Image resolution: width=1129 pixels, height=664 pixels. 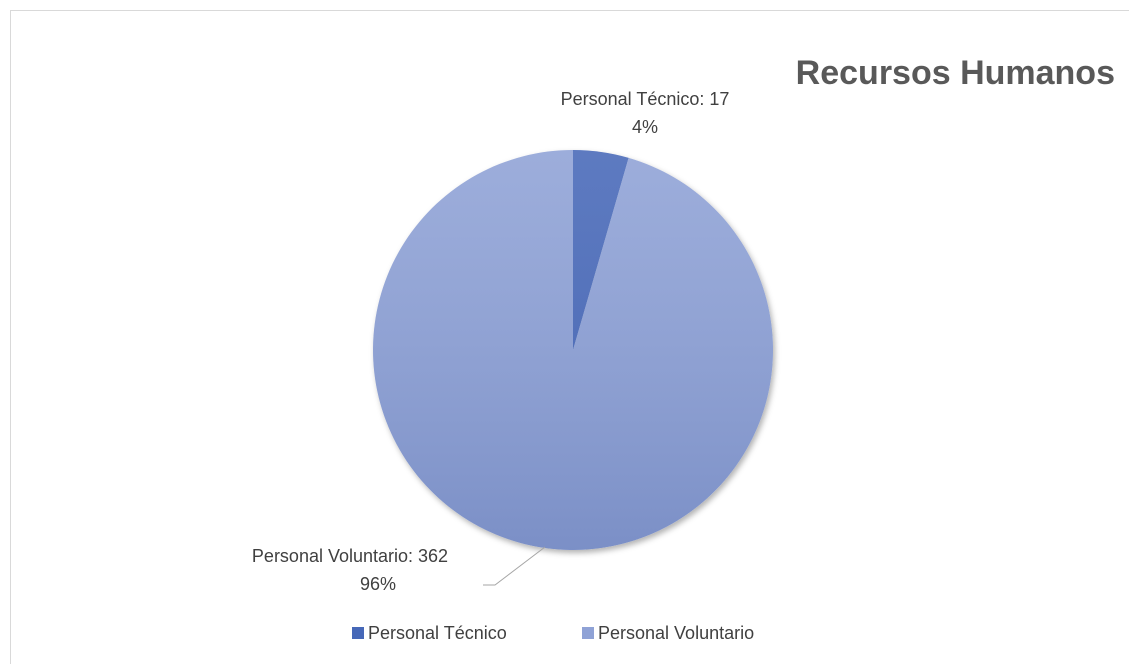 What do you see at coordinates (378, 584) in the screenshot?
I see `percent-label: 96%` at bounding box center [378, 584].